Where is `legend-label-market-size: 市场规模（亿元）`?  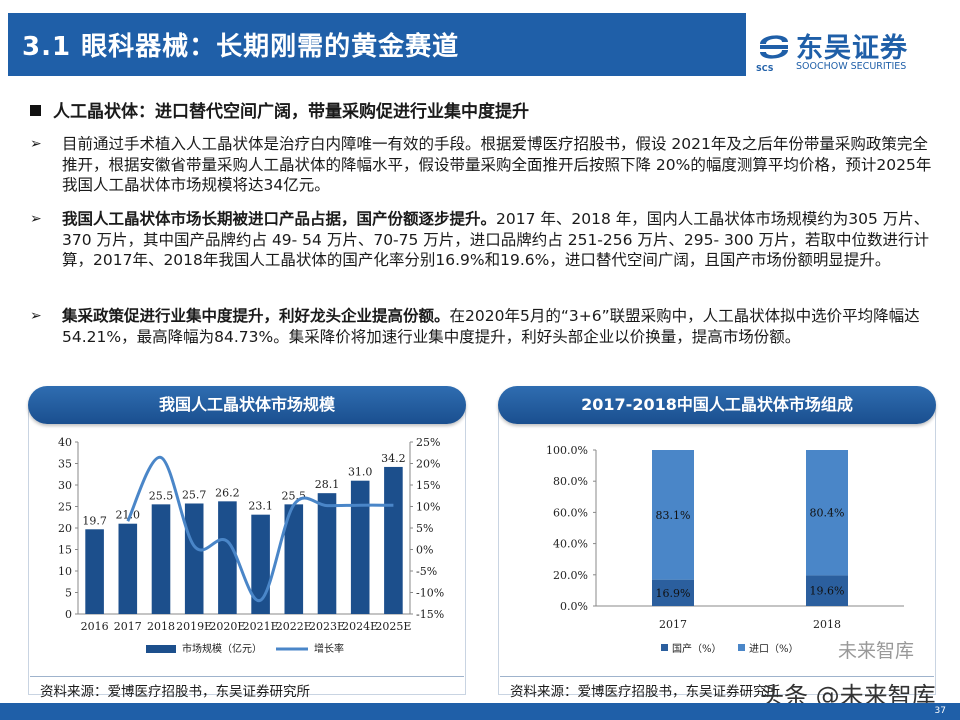
legend-label-market-size: 市场规模（亿元） is located at coordinates (222, 648).